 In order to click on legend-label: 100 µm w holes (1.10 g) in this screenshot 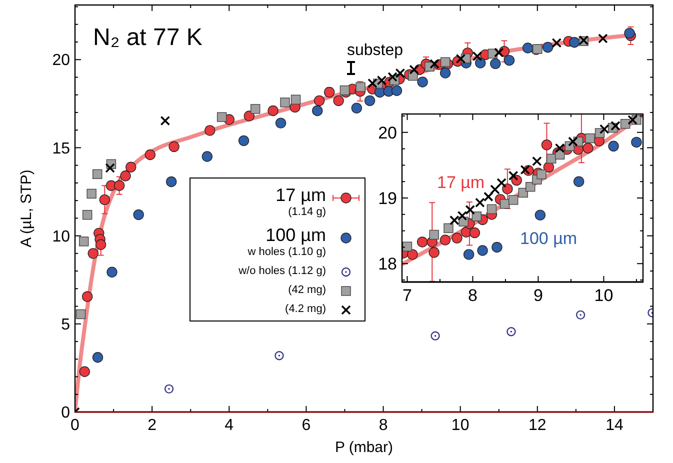, I will do `click(286, 241)`.